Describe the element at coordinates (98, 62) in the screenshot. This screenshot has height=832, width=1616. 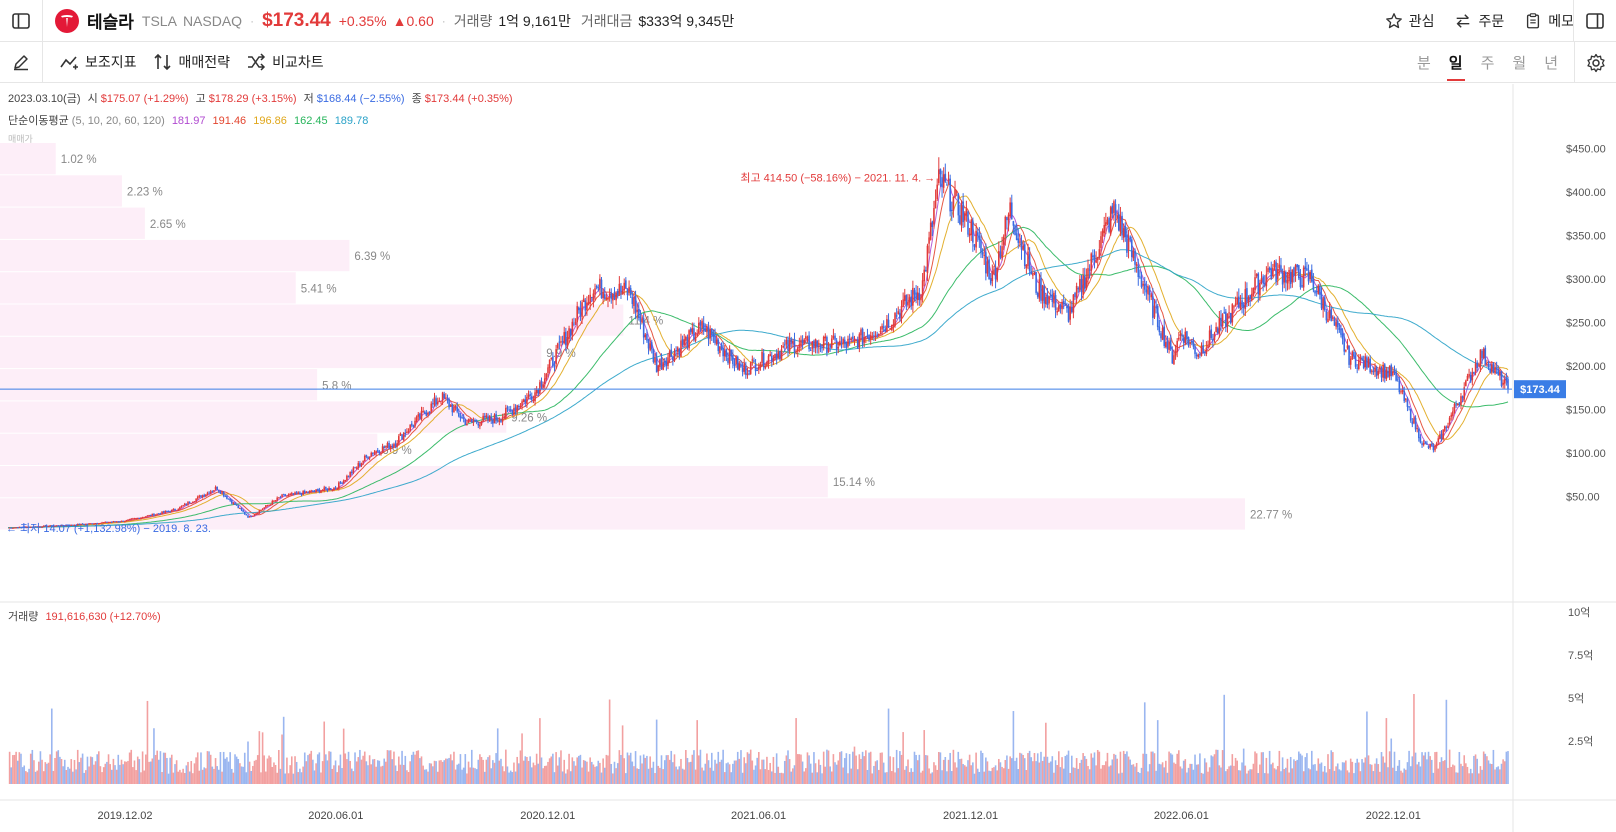
I see `indicator-button: 보조지표` at that location.